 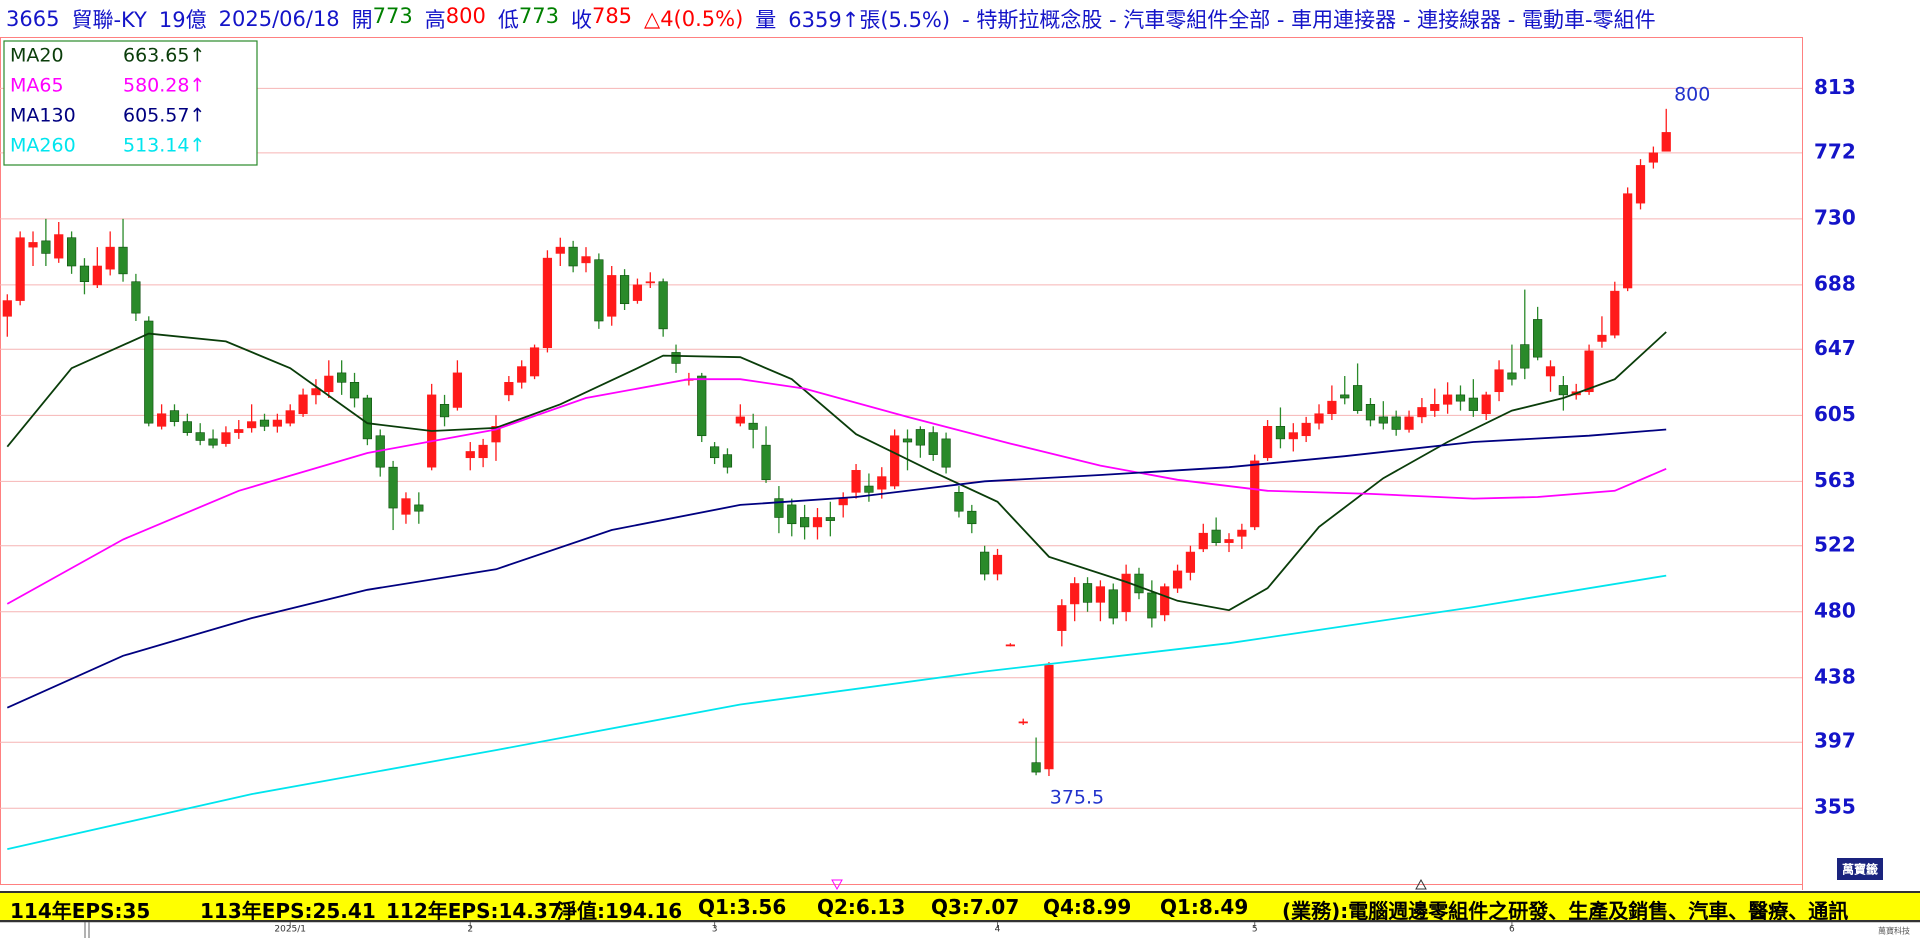 I want to click on header-text: 785, so click(x=612, y=15).